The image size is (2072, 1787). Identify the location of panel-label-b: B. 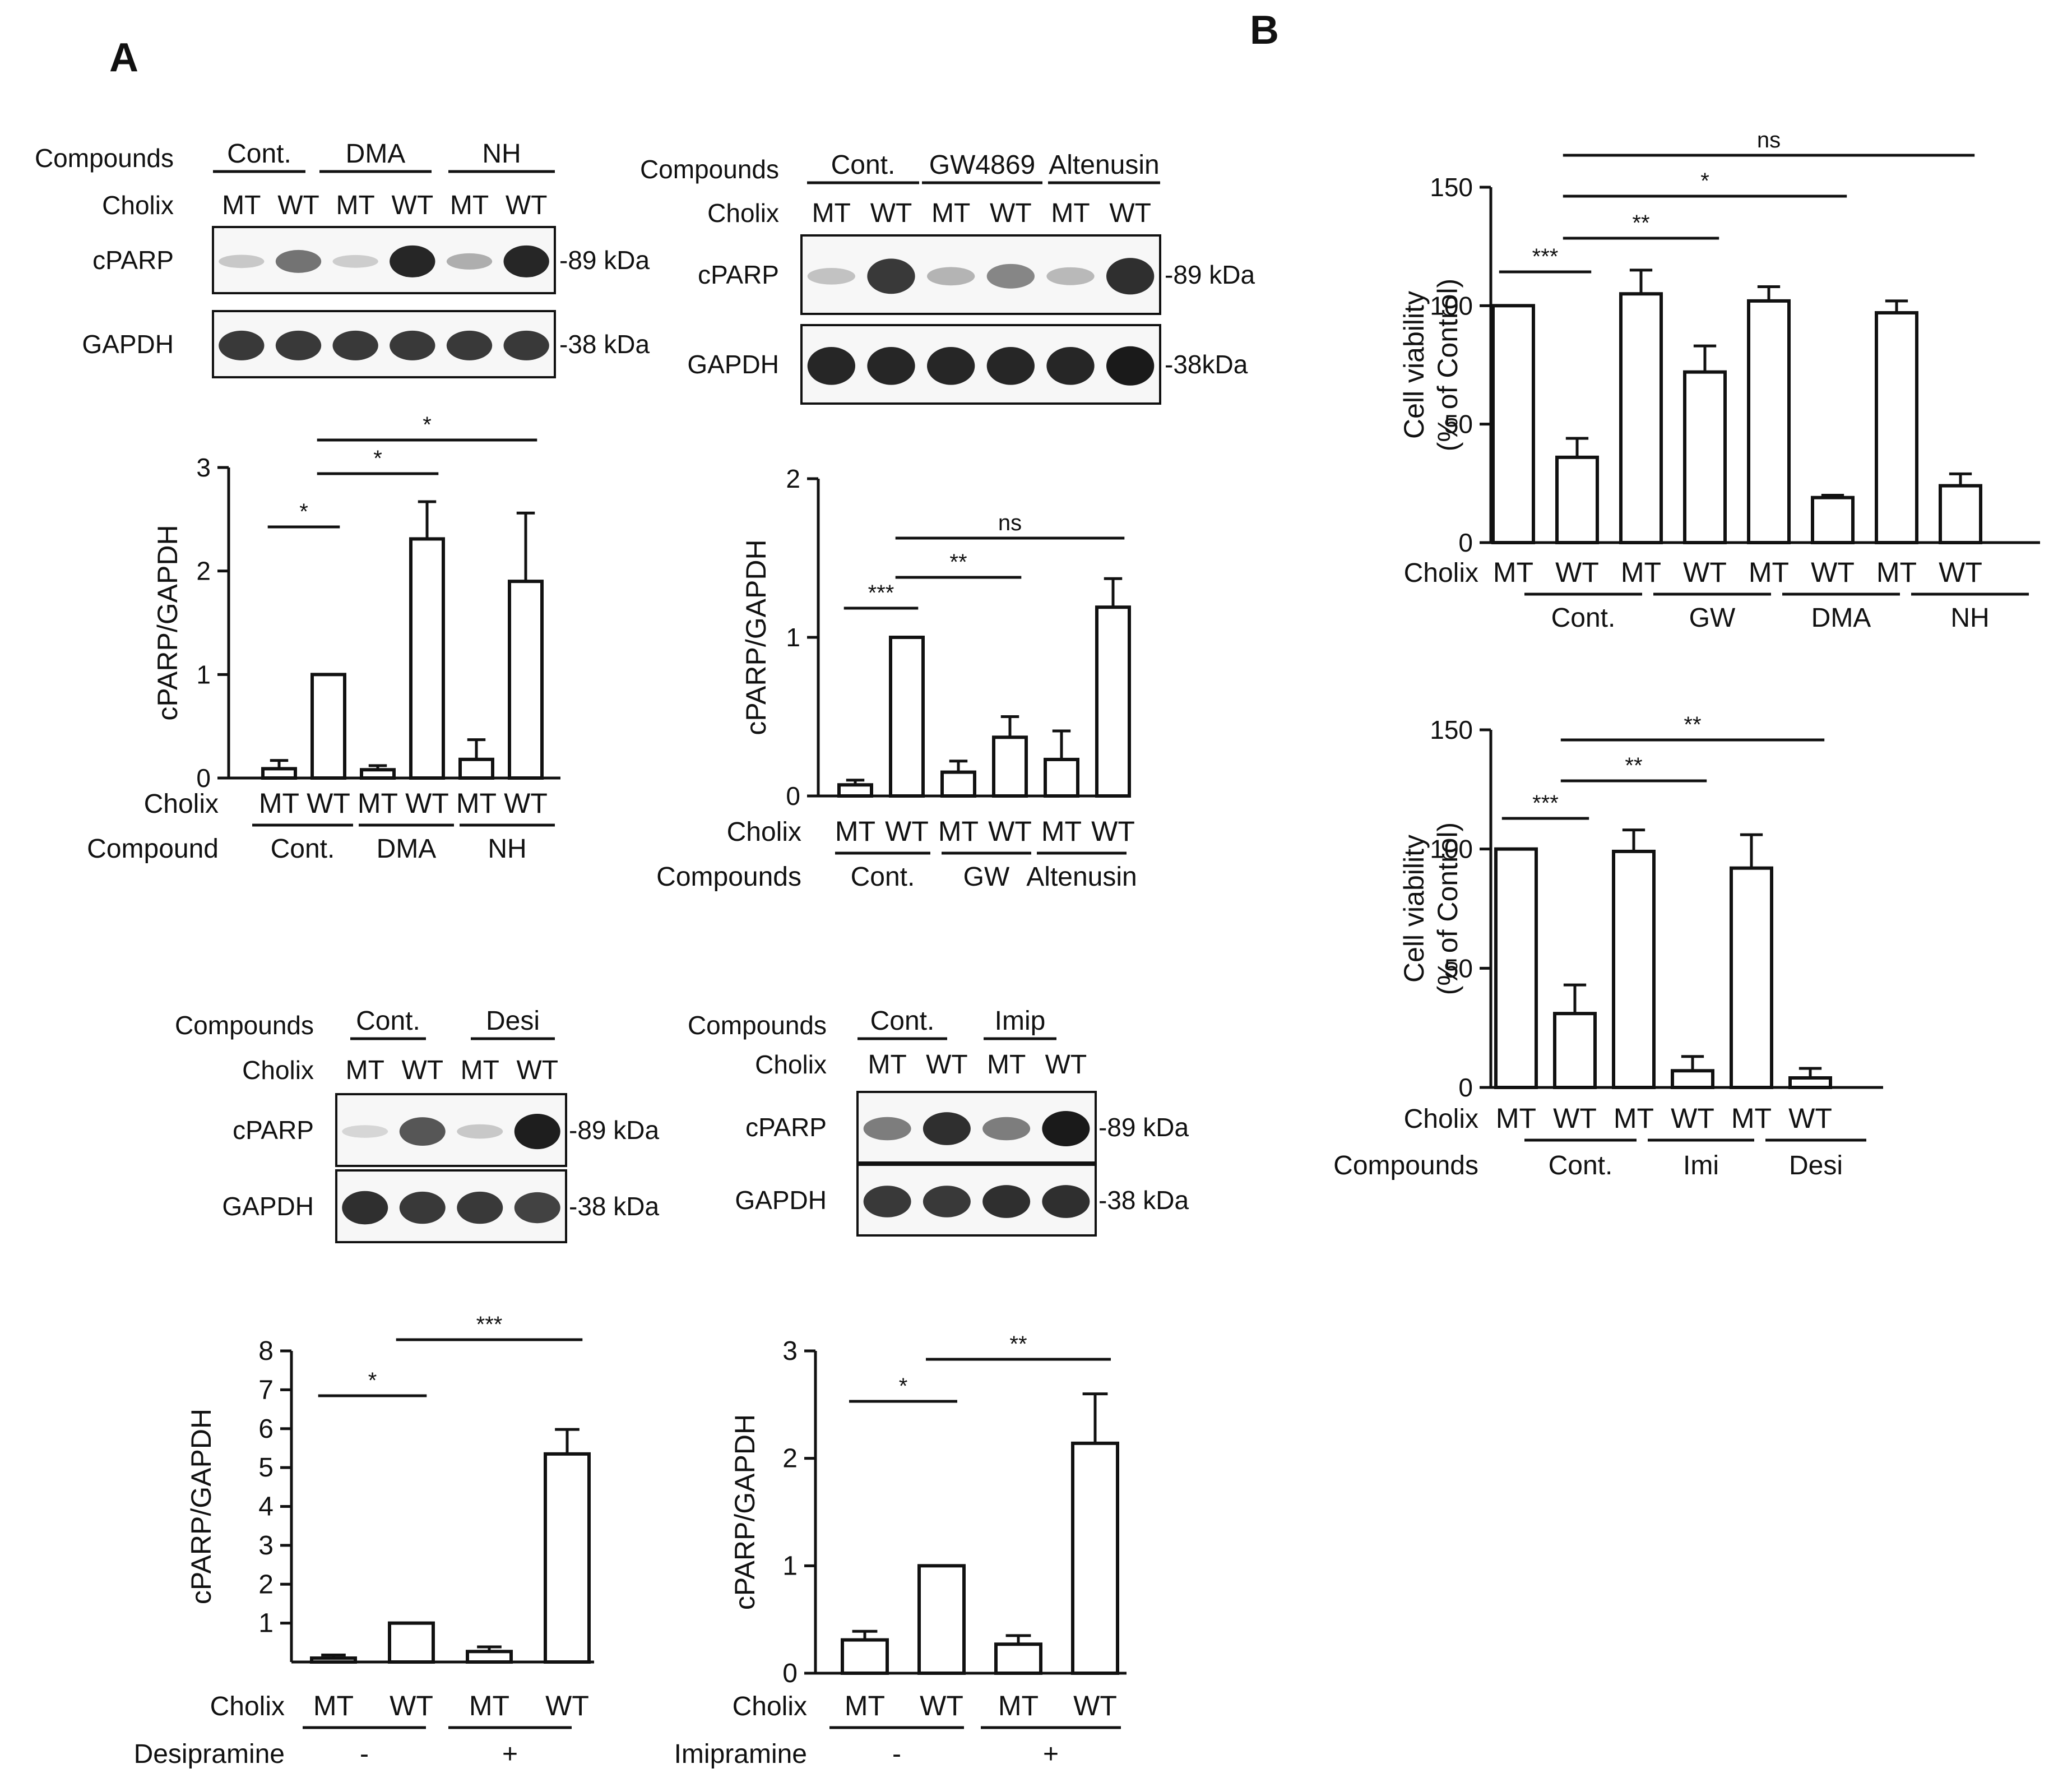
(1264, 30).